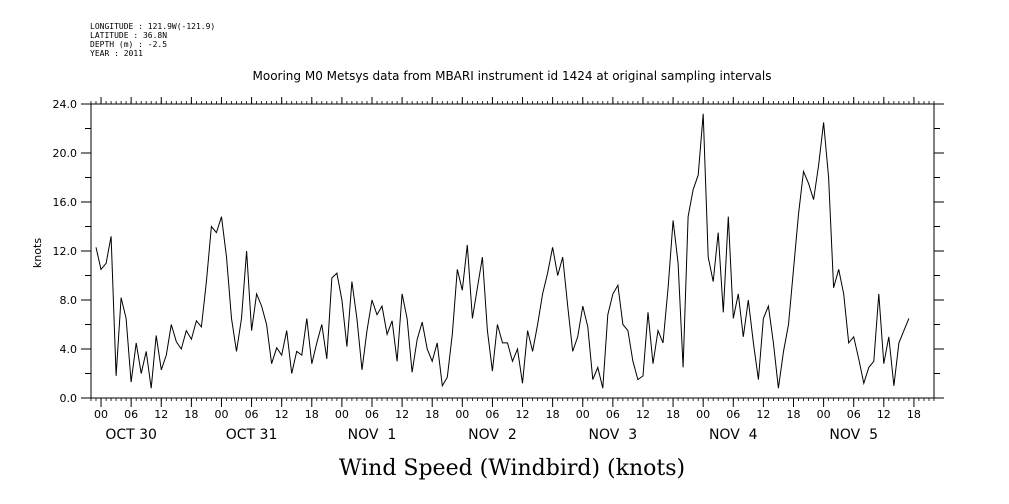 Image resolution: width=1009 pixels, height=504 pixels. I want to click on x-day-label: NOV 3, so click(613, 435).